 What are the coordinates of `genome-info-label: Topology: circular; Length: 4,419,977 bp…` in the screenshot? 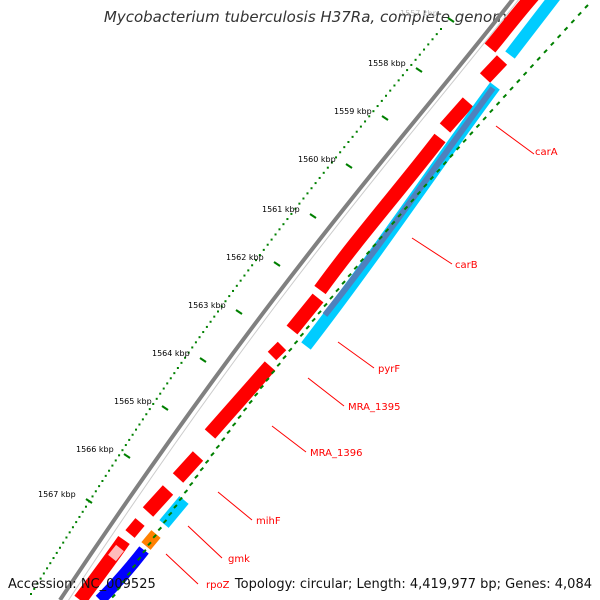 It's located at (413, 584).